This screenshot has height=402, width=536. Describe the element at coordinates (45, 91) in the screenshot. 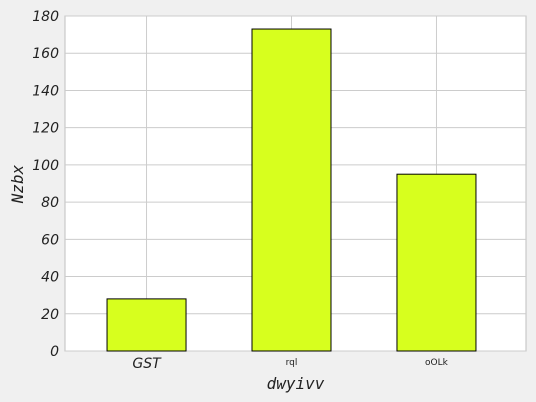

I see `y-tick-label: 140` at that location.